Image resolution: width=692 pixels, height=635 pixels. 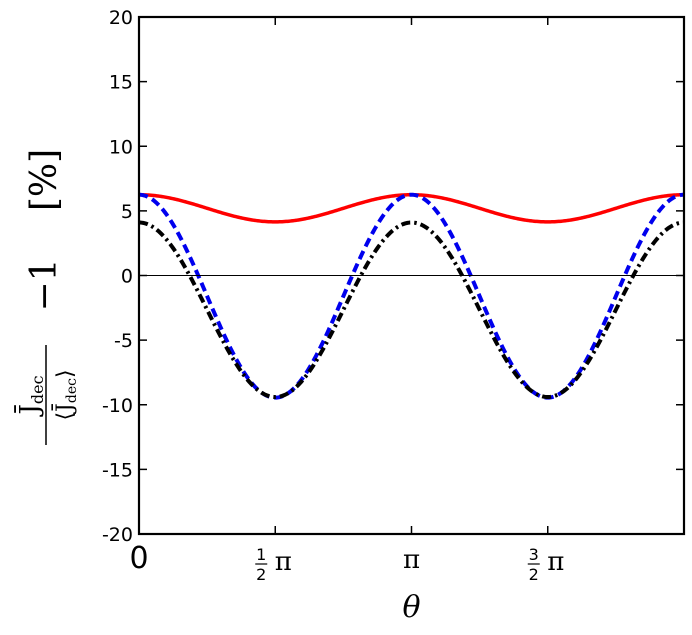 What do you see at coordinates (127, 277) in the screenshot?
I see `y-tick-label: 0` at bounding box center [127, 277].